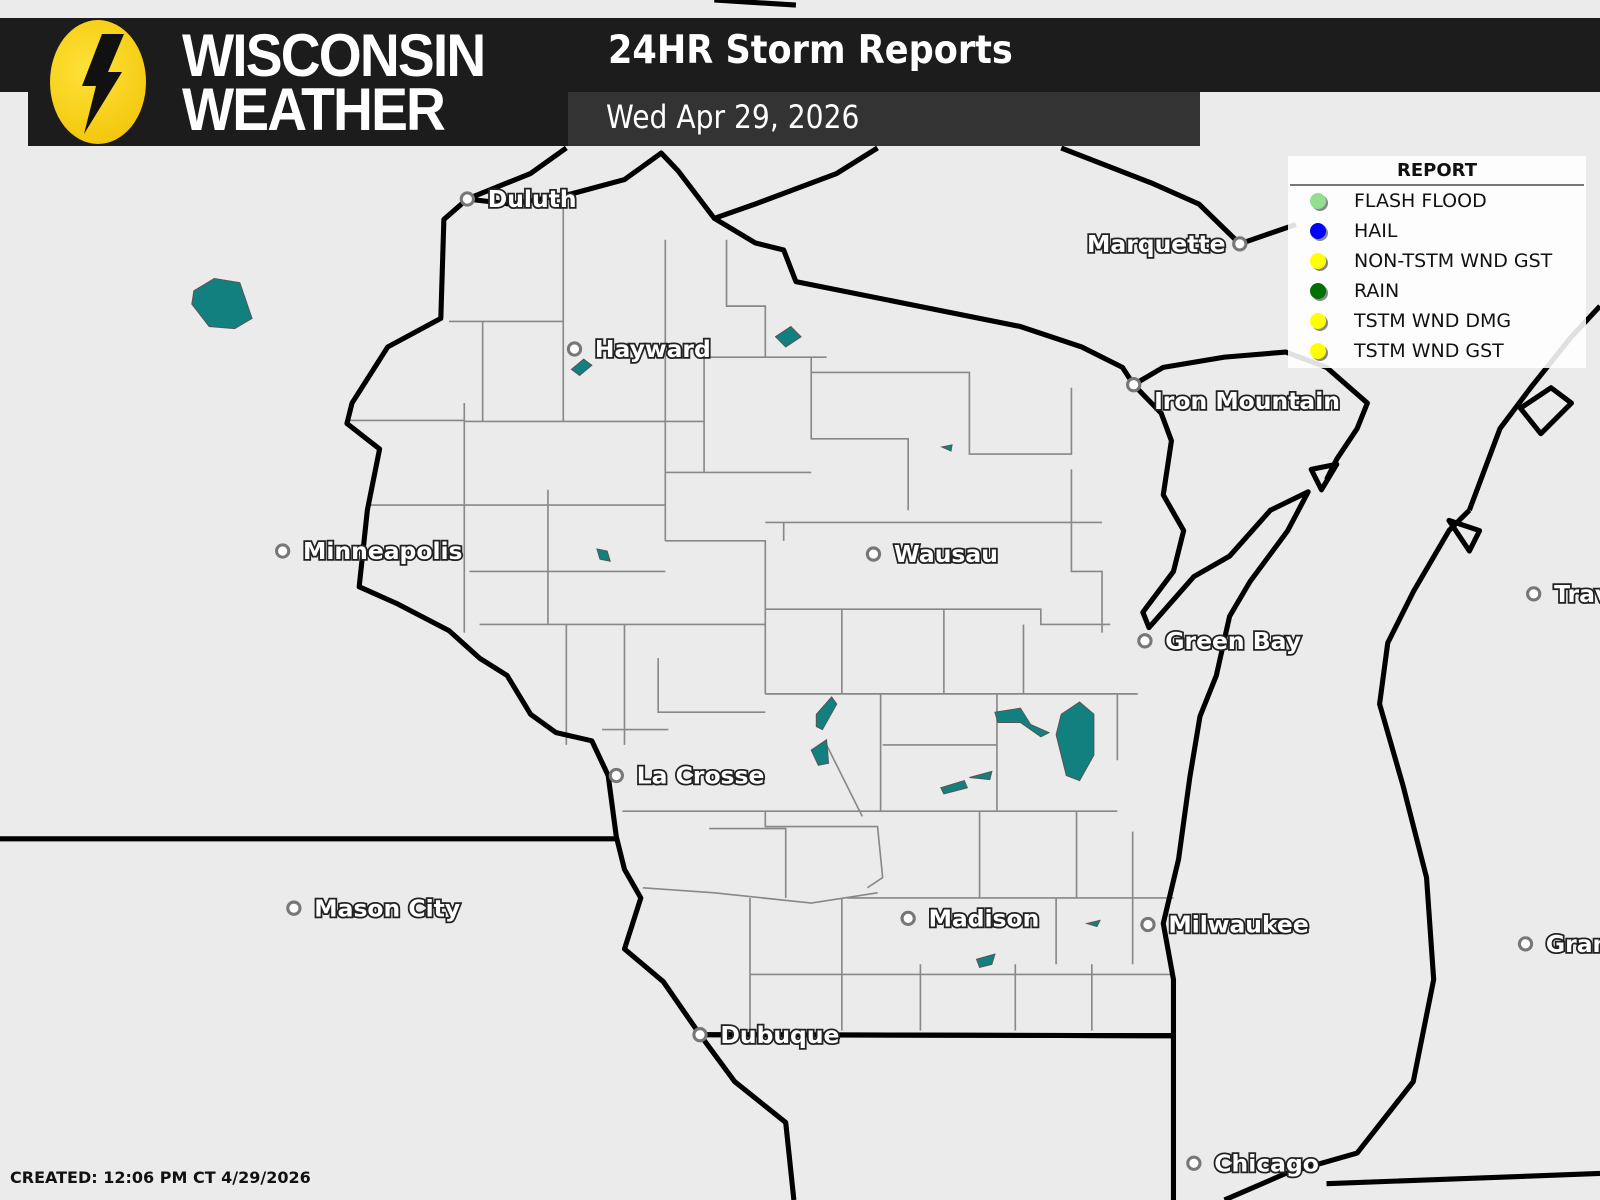  I want to click on city-label: Chicago, so click(1266, 1163).